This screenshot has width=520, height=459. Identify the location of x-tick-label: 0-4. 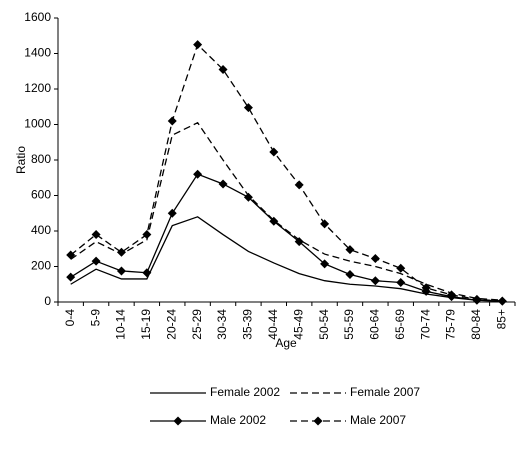
(70, 318).